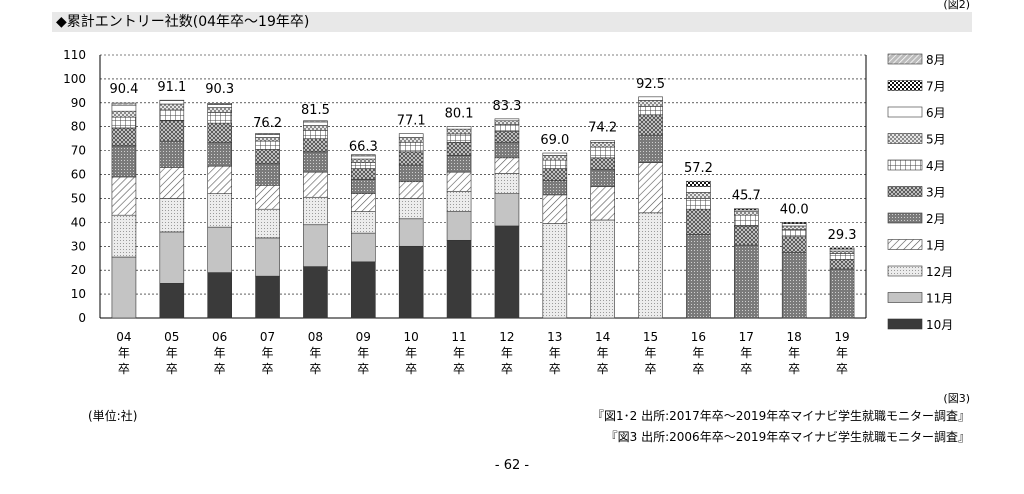 Image resolution: width=1024 pixels, height=494 pixels. I want to click on x-tick-label: 17, so click(746, 337).